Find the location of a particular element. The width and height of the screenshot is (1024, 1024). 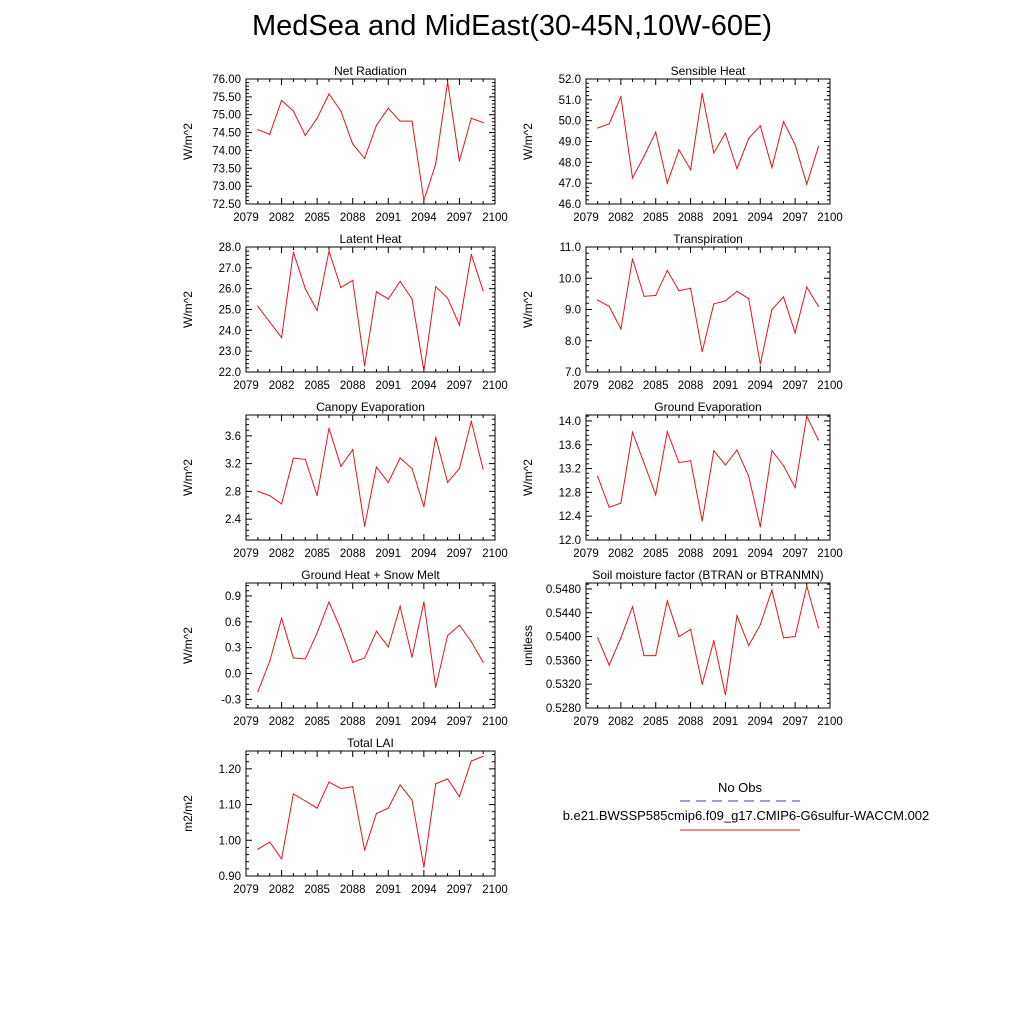

y-tick-label: 1.10 is located at coordinates (230, 806).